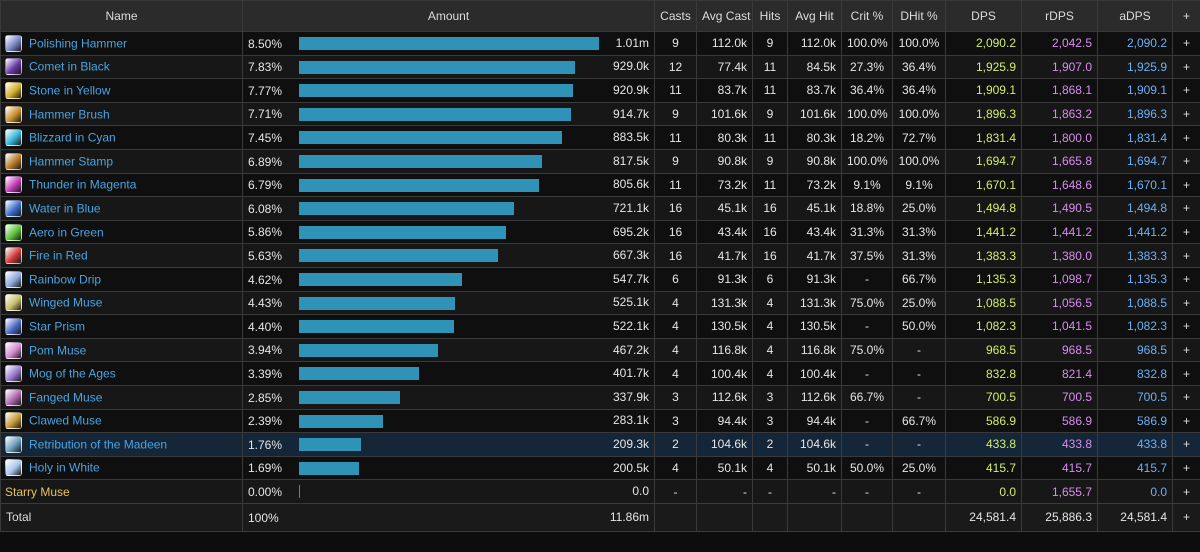 This screenshot has height=552, width=1200. I want to click on column-header-plus: +, so click(1186, 16).